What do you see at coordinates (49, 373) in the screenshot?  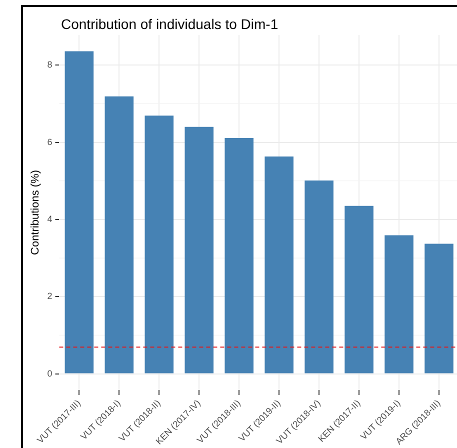 I see `y-tick-label: 0` at bounding box center [49, 373].